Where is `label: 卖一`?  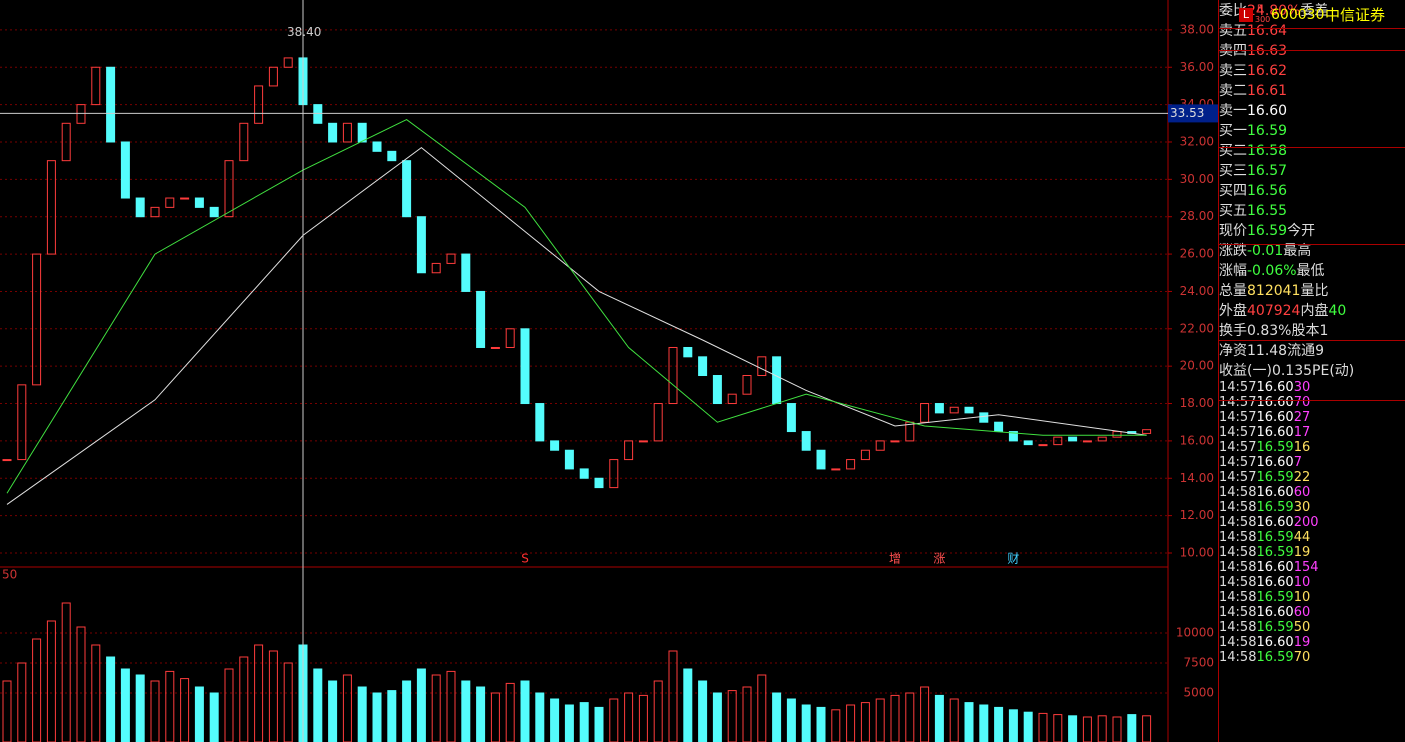 label: 卖一 is located at coordinates (1233, 111).